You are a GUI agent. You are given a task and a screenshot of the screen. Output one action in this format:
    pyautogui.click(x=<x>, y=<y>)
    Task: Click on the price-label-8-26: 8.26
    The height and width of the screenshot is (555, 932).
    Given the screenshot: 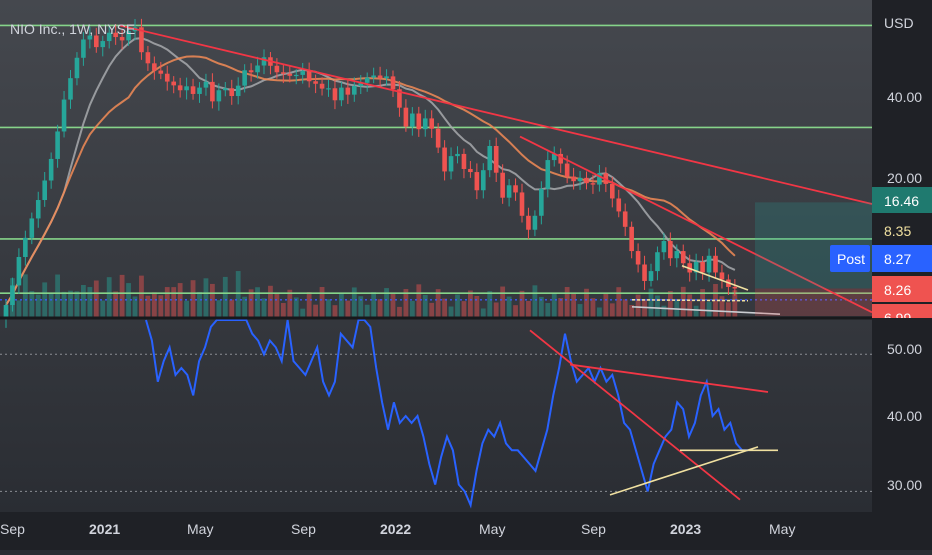 What is the action you would take?
    pyautogui.click(x=897, y=290)
    